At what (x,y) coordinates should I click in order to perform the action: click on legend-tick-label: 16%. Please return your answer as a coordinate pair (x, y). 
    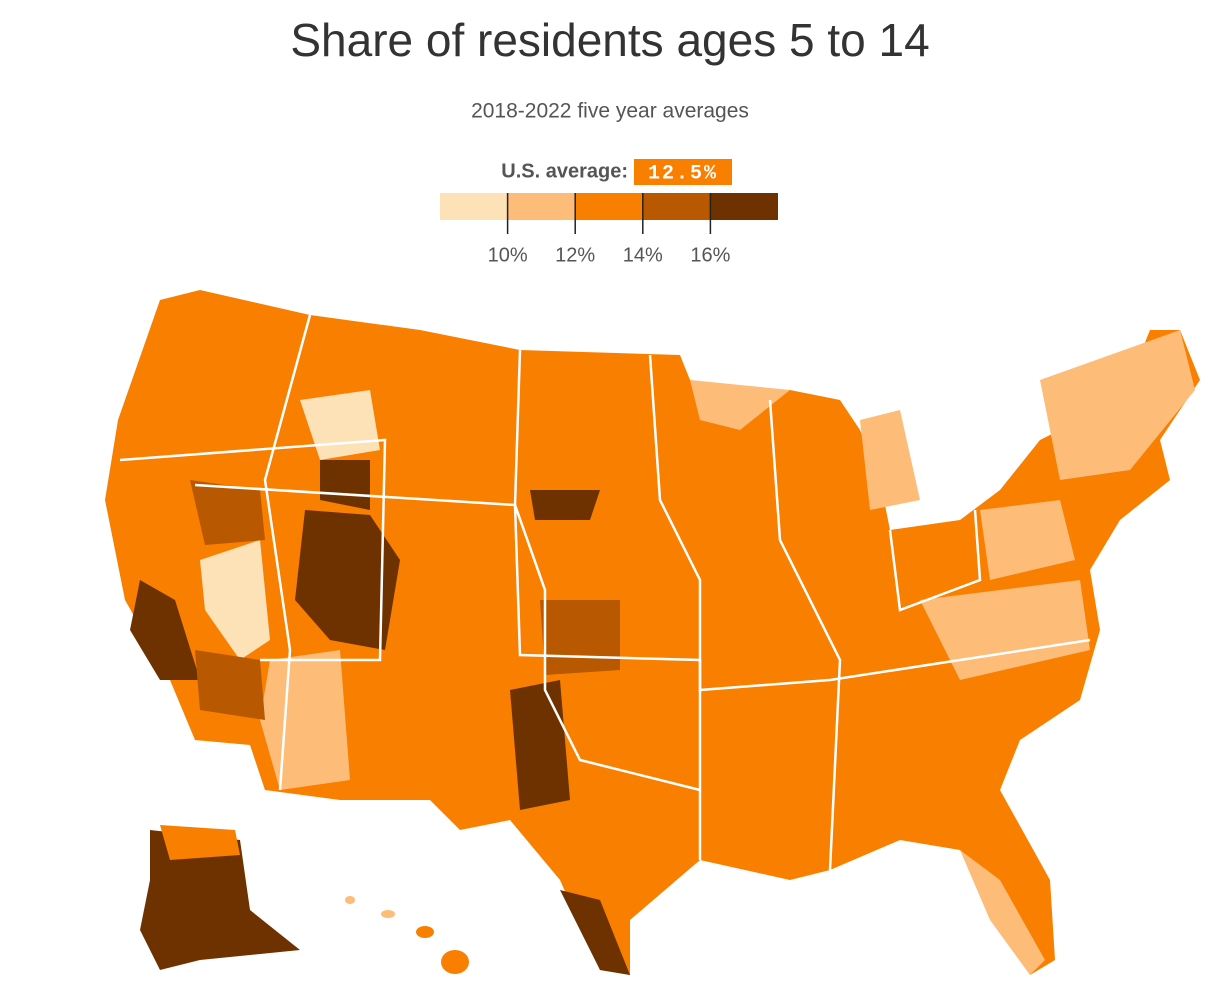
    Looking at the image, I should click on (710, 255).